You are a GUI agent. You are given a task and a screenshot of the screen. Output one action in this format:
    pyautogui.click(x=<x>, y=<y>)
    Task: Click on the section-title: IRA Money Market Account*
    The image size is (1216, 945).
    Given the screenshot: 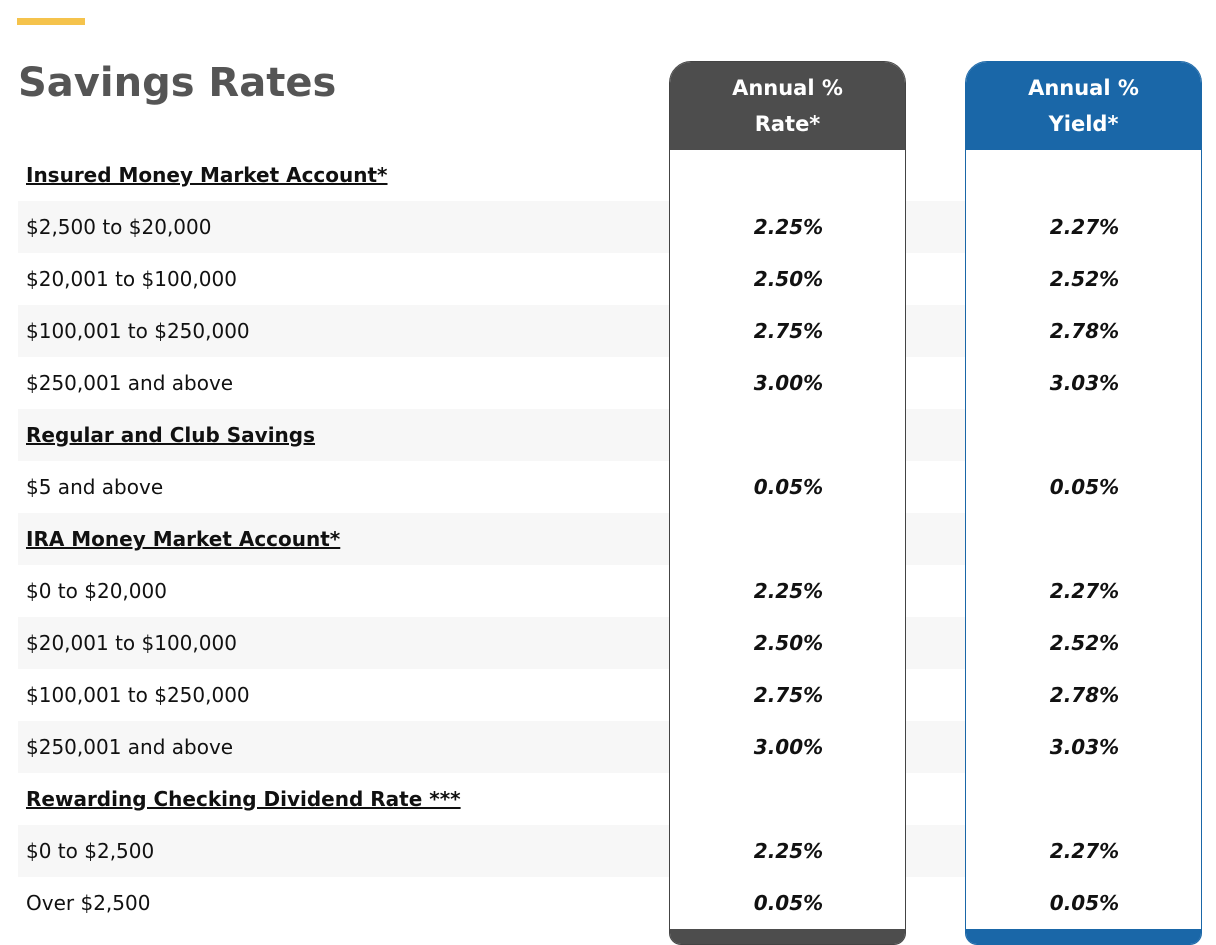 What is the action you would take?
    pyautogui.click(x=183, y=539)
    